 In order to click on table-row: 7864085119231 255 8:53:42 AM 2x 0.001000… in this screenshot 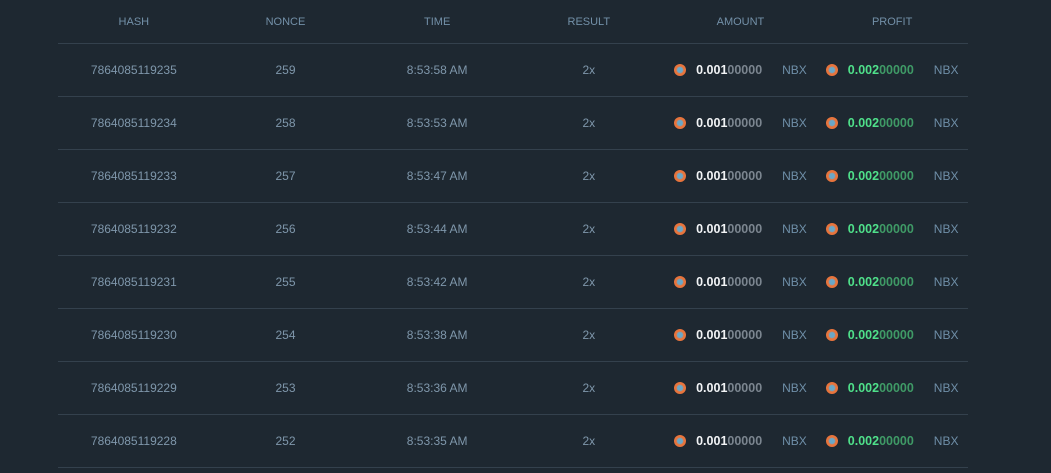, I will do `click(513, 282)`.